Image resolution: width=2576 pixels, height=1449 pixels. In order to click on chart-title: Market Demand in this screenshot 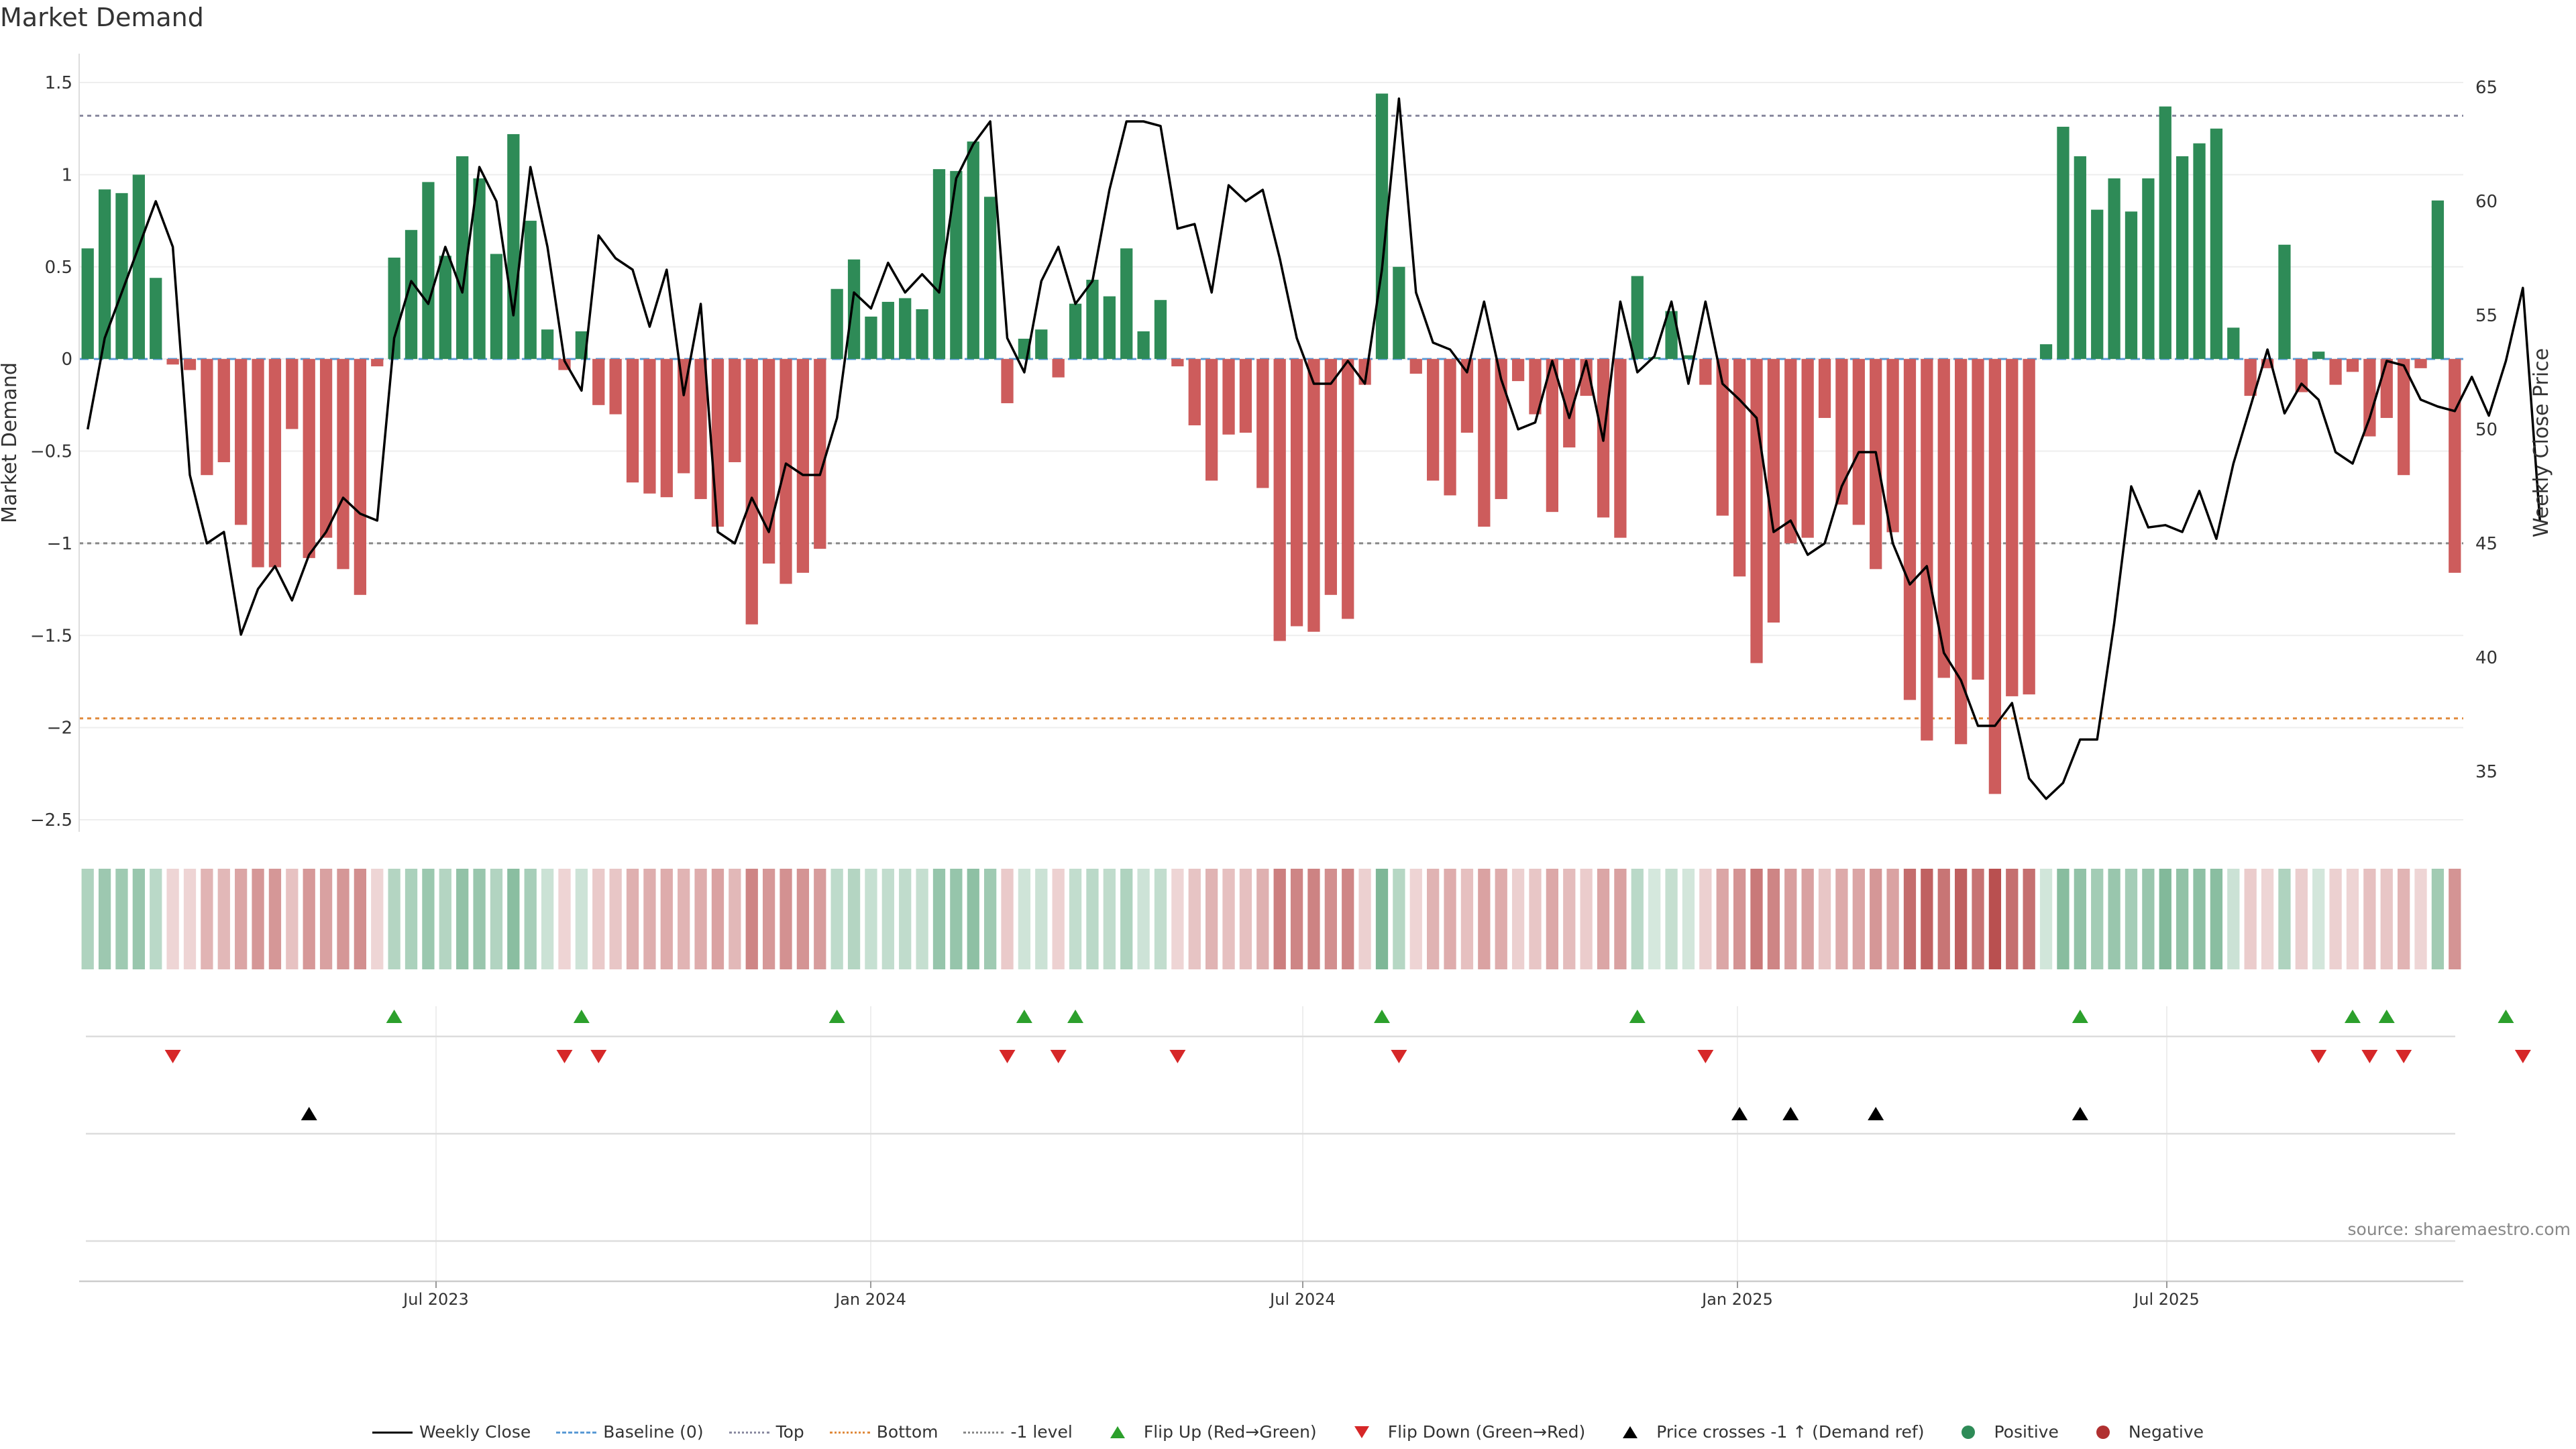, I will do `click(102, 17)`.